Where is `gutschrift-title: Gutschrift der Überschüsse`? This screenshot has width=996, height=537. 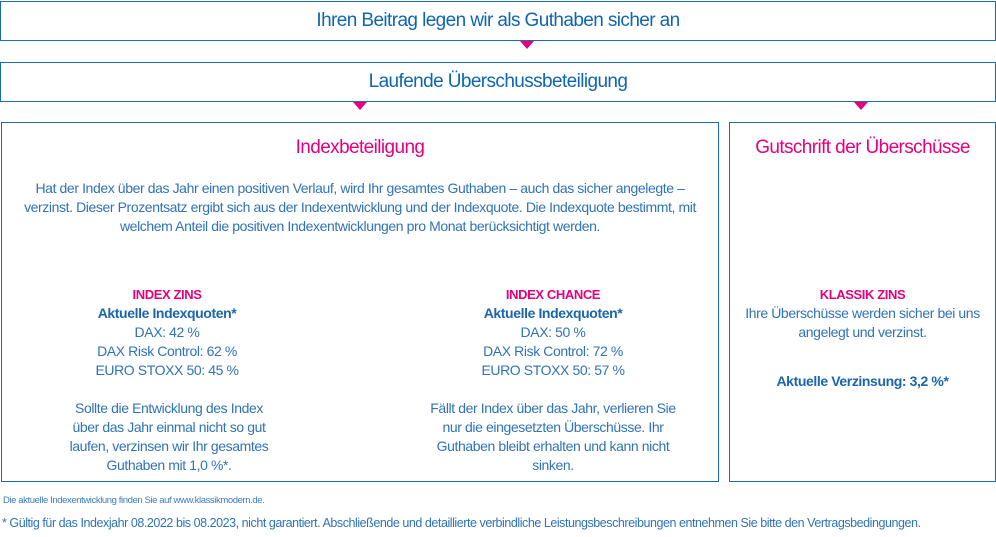 gutschrift-title: Gutschrift der Überschüsse is located at coordinates (862, 147).